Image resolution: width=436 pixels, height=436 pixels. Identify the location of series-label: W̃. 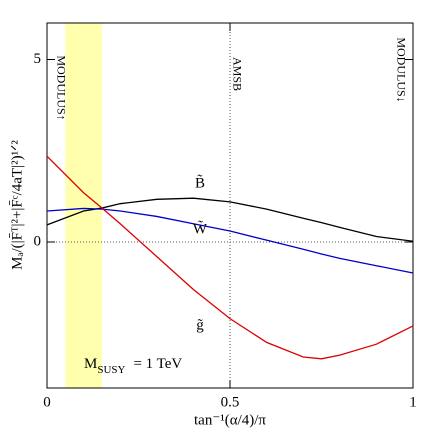
(200, 229).